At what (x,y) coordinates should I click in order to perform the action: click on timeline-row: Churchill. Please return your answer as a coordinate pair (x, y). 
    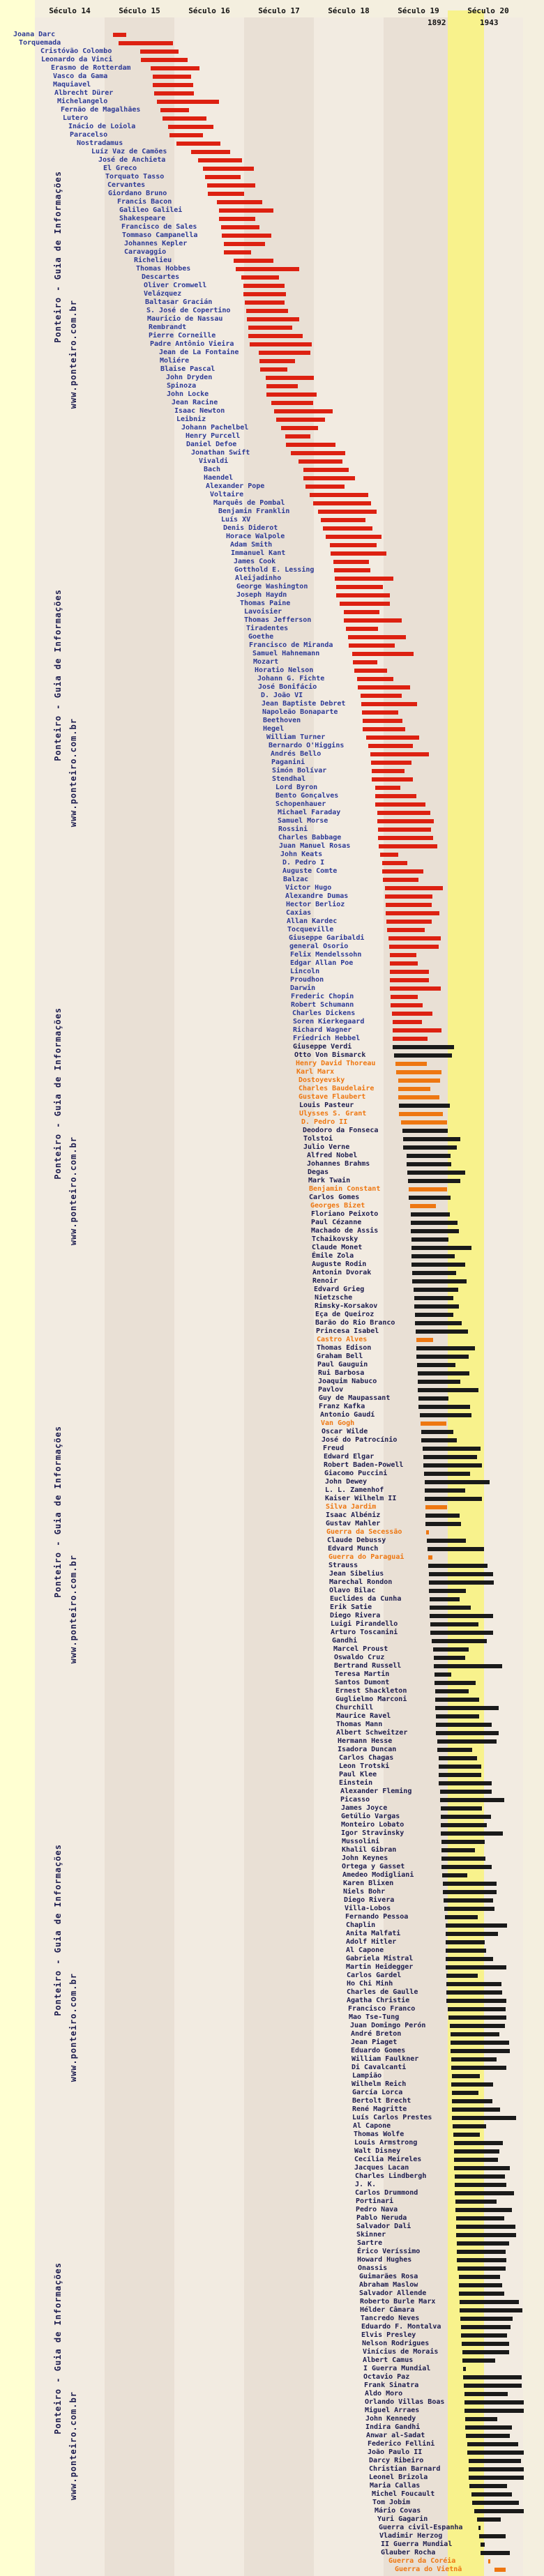
    Looking at the image, I should click on (272, 1708).